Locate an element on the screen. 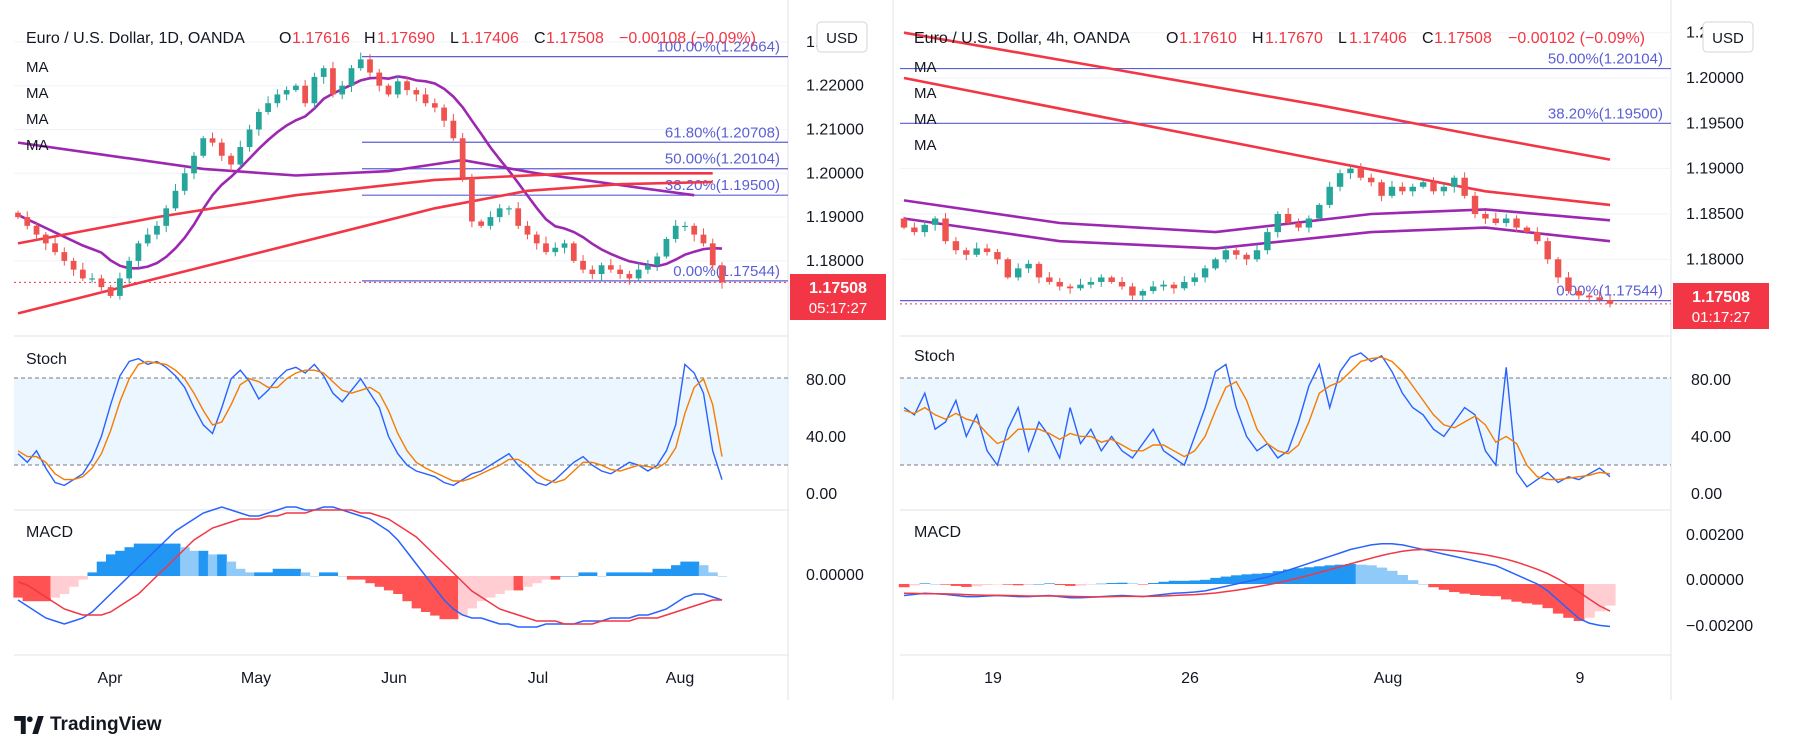  svg-text: L is located at coordinates (454, 38).